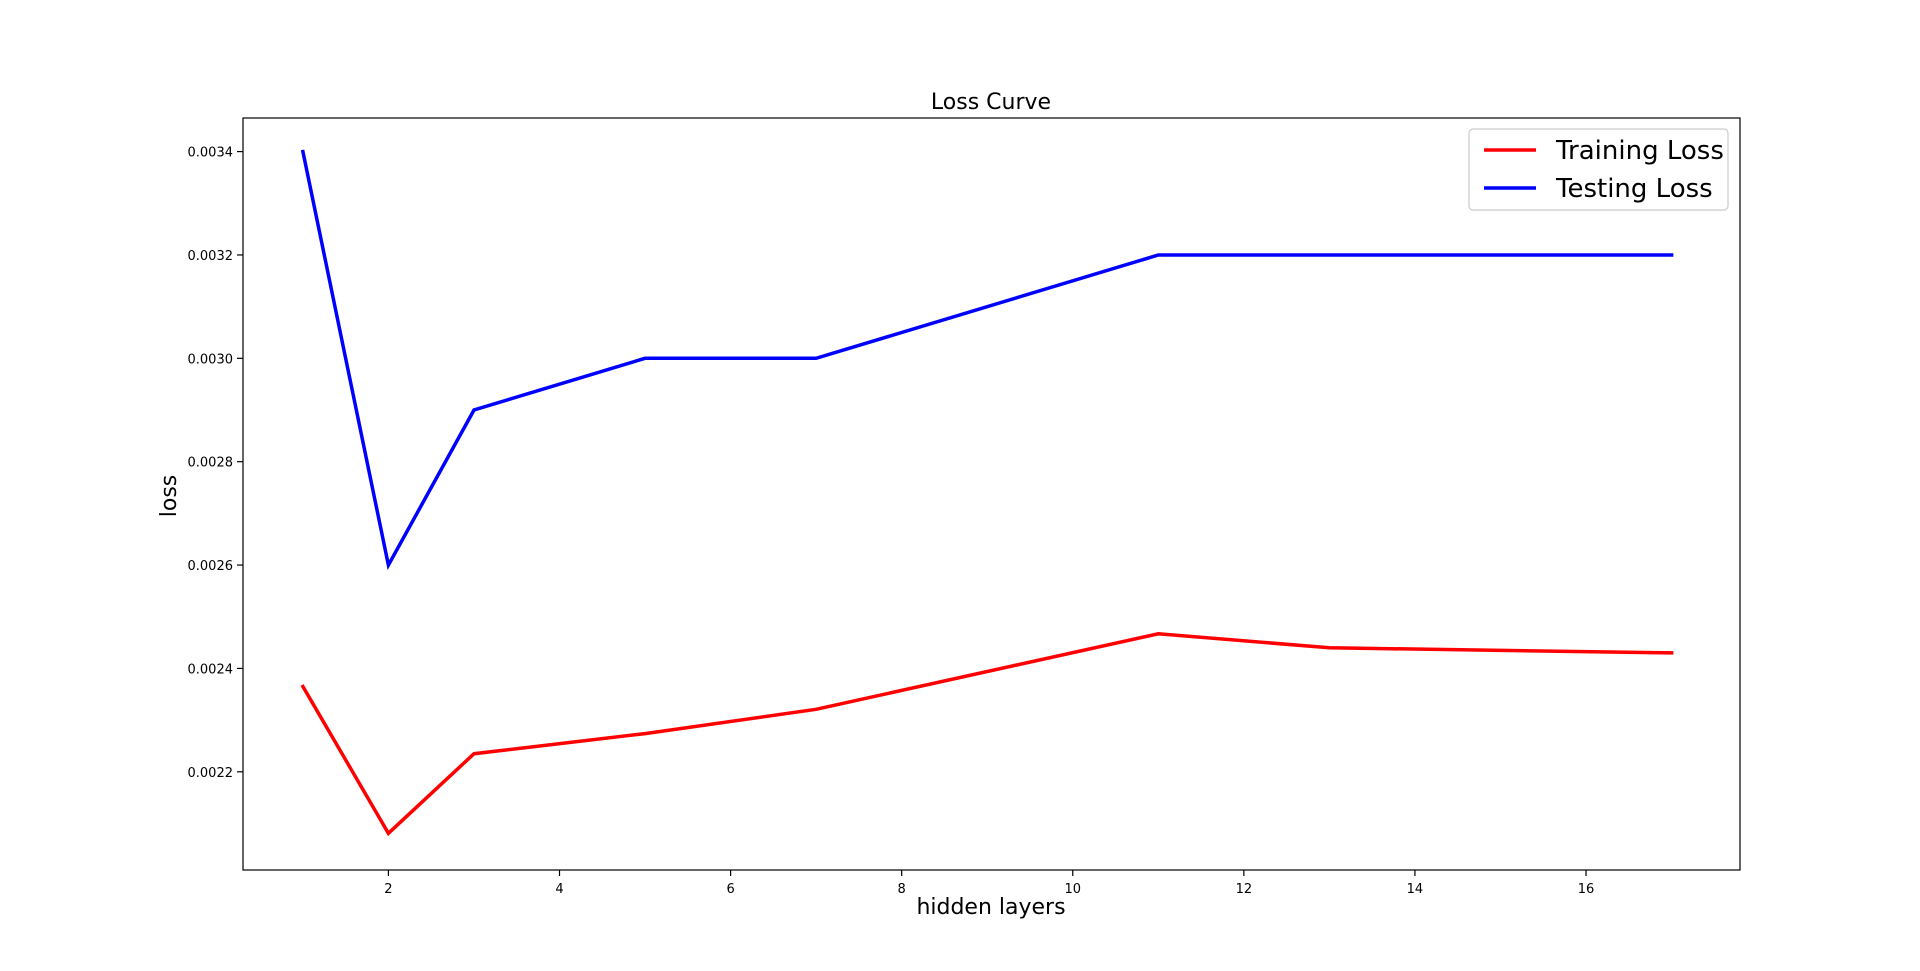 The height and width of the screenshot is (971, 1920). What do you see at coordinates (730, 889) in the screenshot?
I see `x-tick-label: 6` at bounding box center [730, 889].